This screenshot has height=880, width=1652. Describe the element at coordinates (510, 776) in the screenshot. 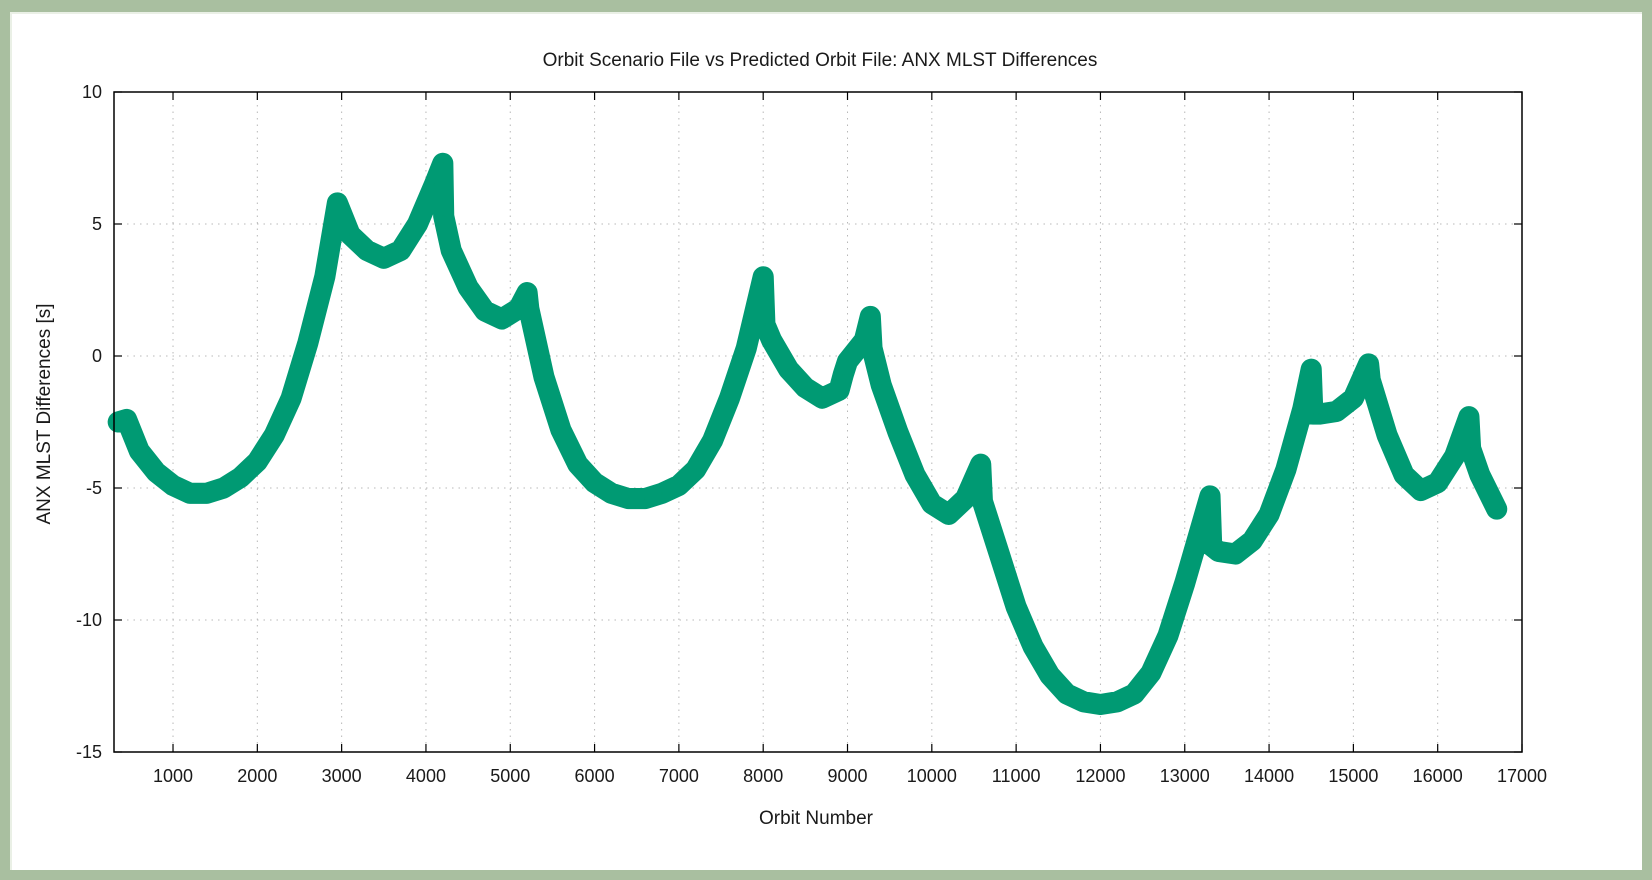

I see `x-tick-label: 5000` at that location.